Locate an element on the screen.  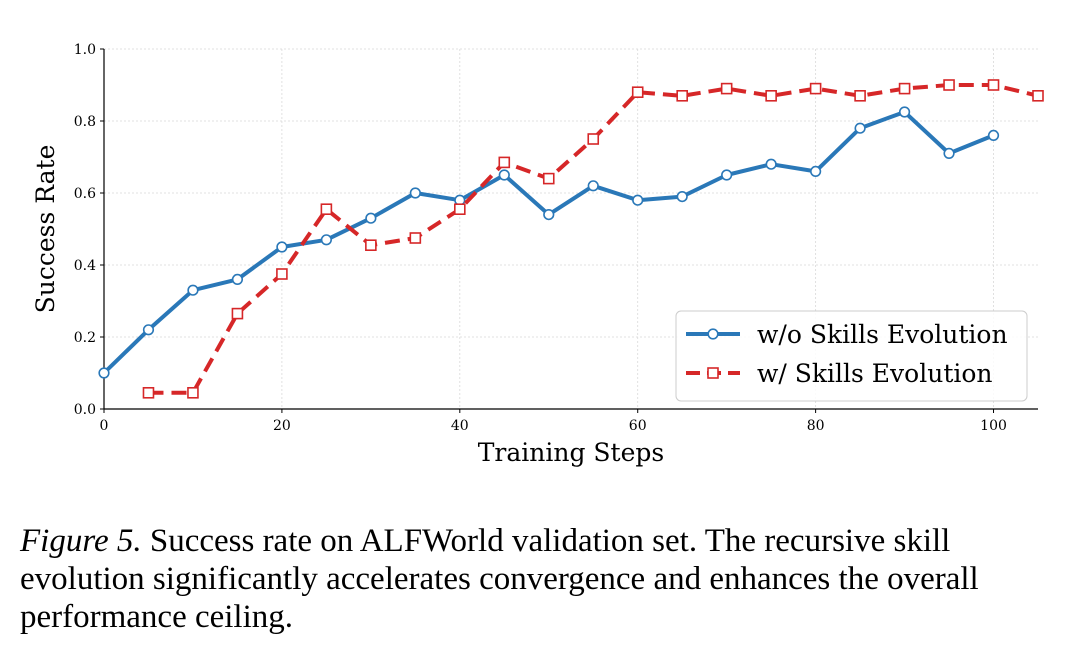
x-tick-label: 20 is located at coordinates (282, 426).